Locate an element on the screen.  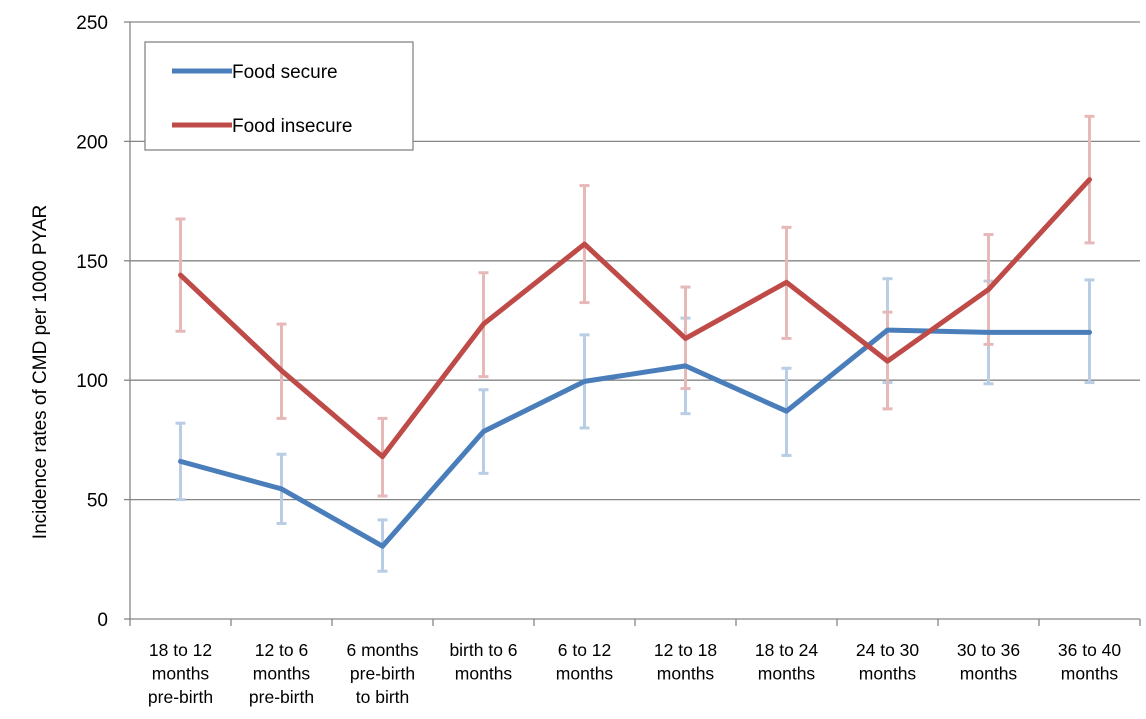
x-tick-label-line: 12 to 6 is located at coordinates (282, 650).